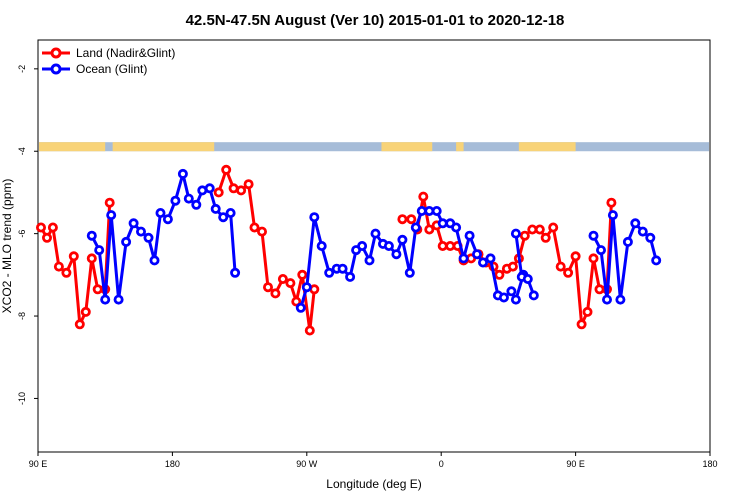 This screenshot has width=750, height=500. I want to click on y-tick-label: -4, so click(22, 151).